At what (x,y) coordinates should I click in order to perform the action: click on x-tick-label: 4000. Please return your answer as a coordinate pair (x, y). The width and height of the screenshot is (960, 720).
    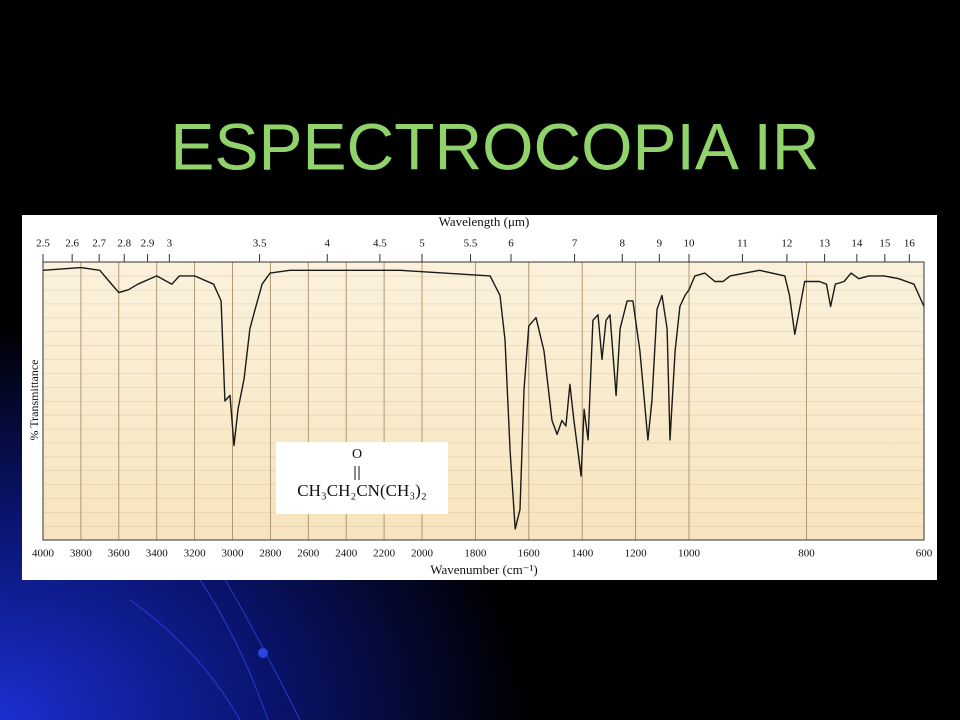
    Looking at the image, I should click on (43, 554).